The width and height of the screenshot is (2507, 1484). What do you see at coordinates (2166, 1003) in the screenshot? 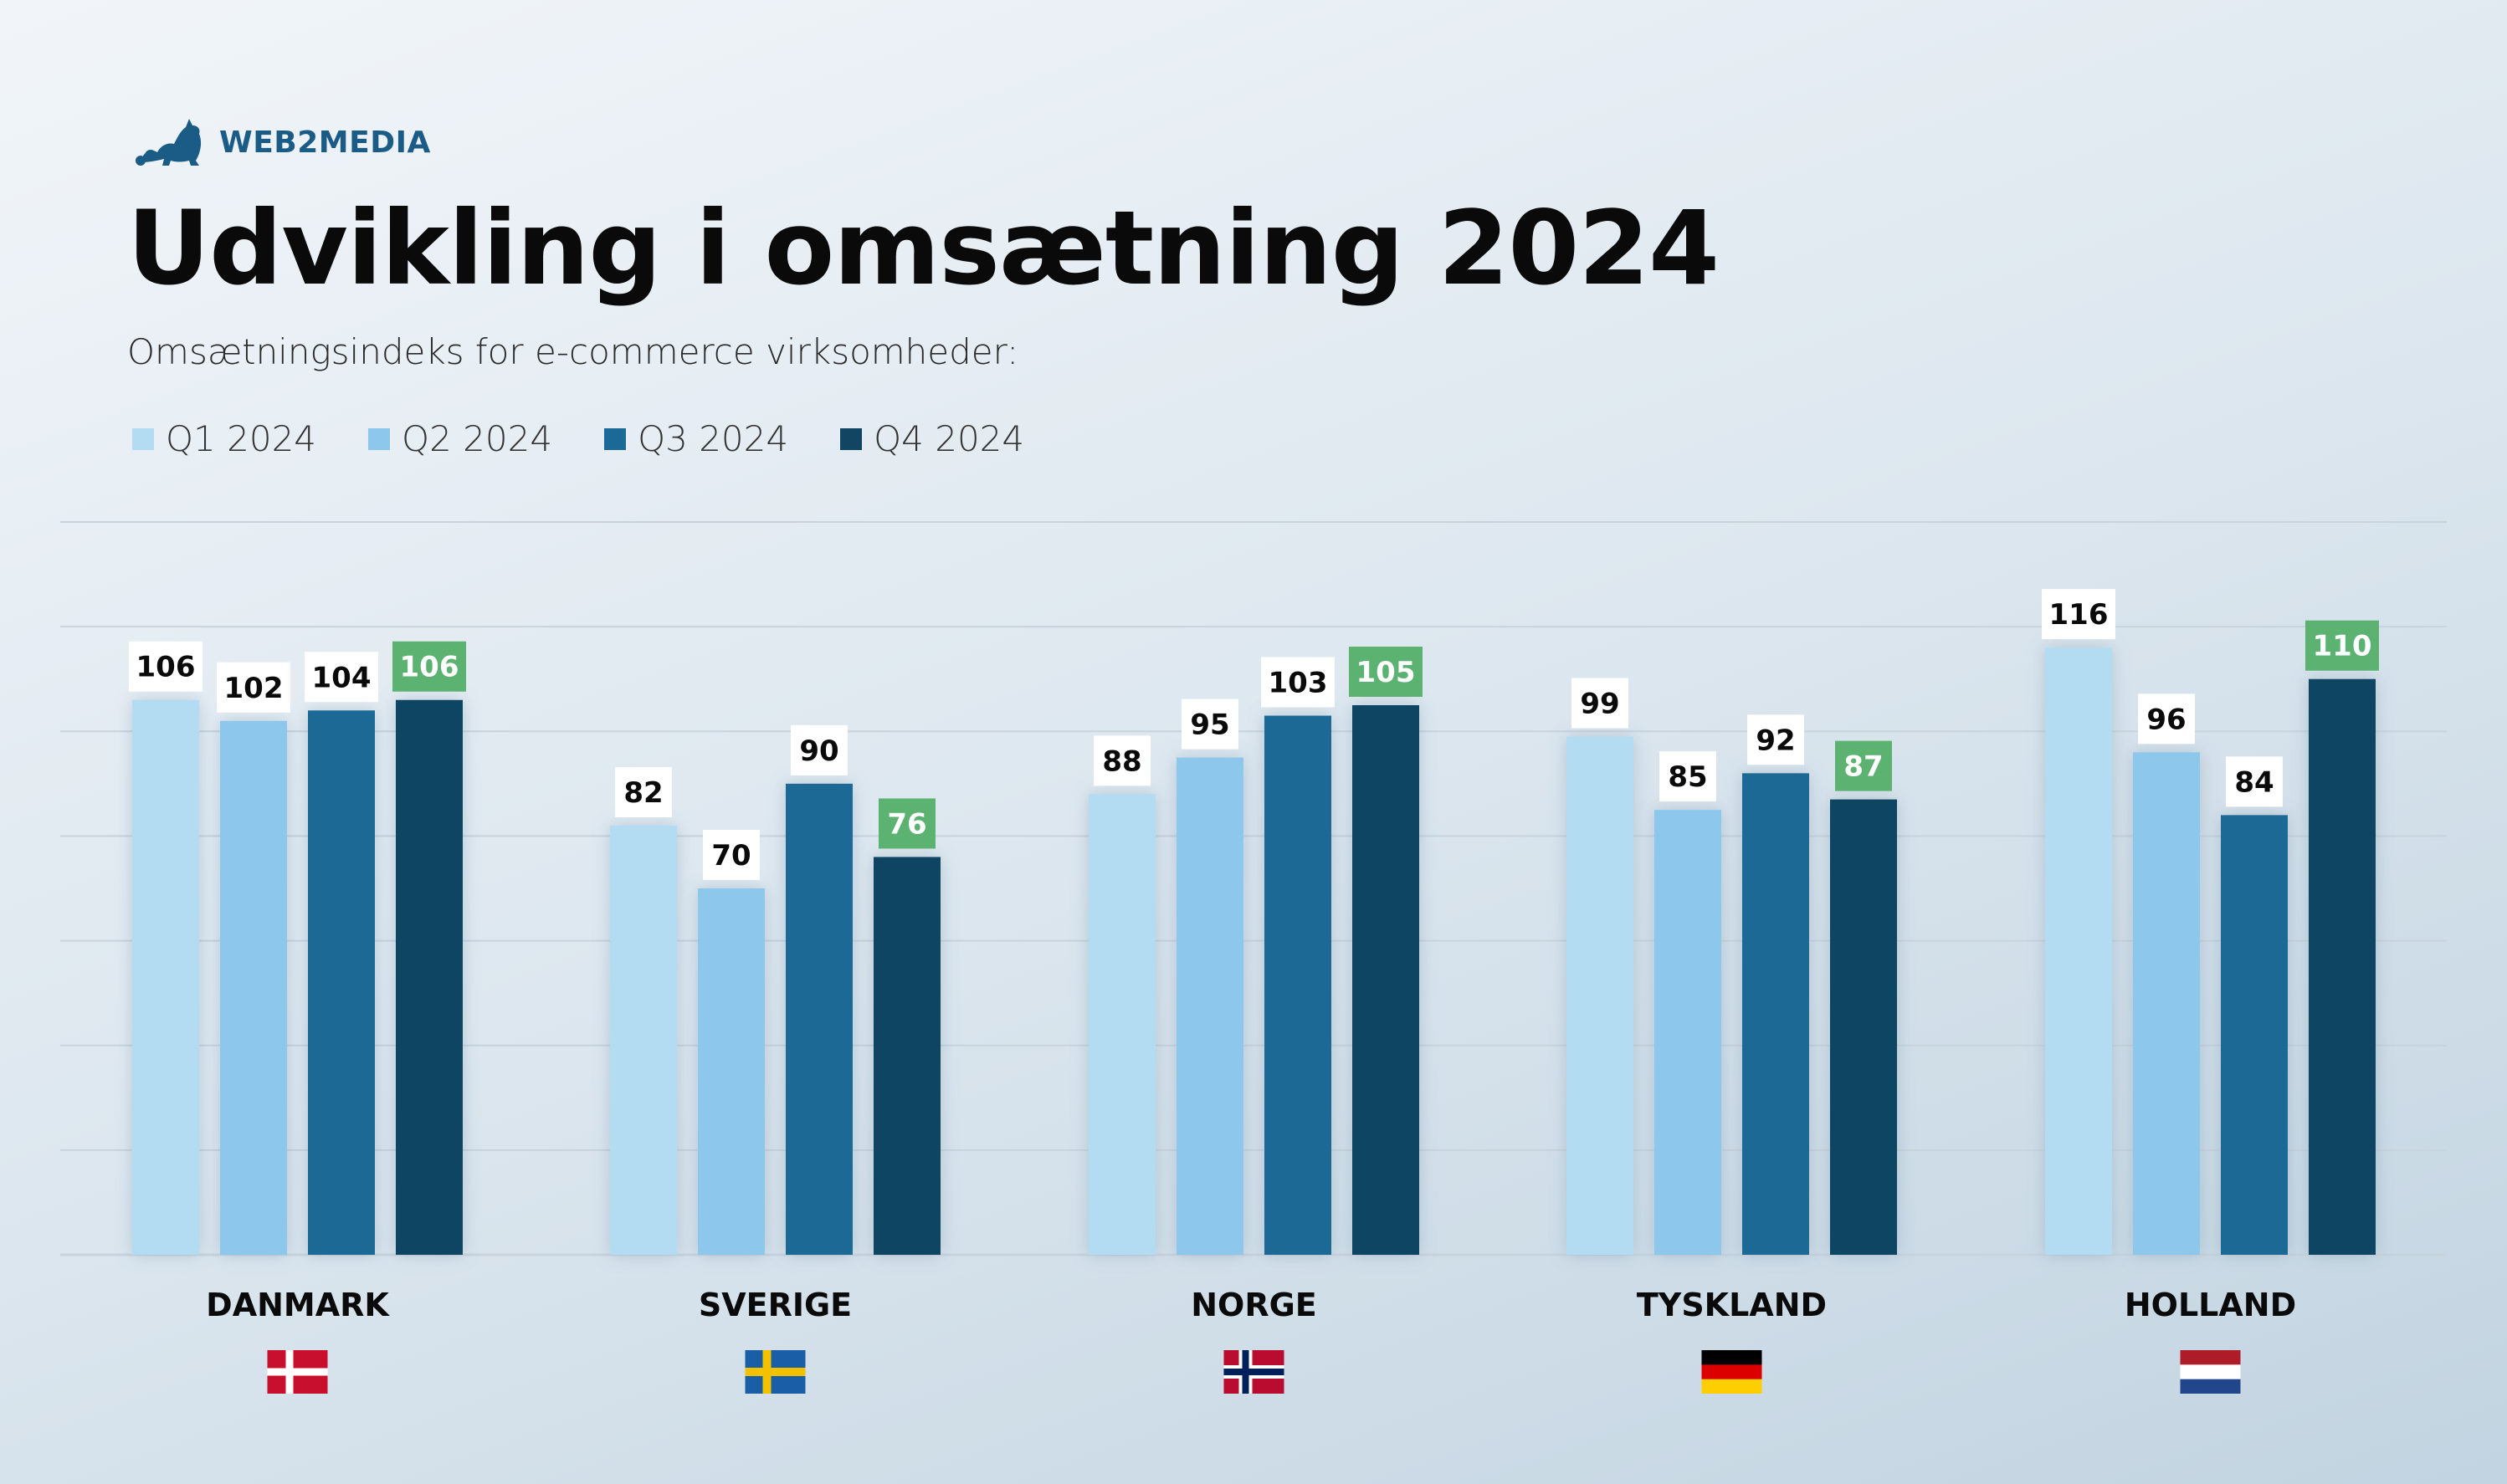
I see `bar-holland-q2` at bounding box center [2166, 1003].